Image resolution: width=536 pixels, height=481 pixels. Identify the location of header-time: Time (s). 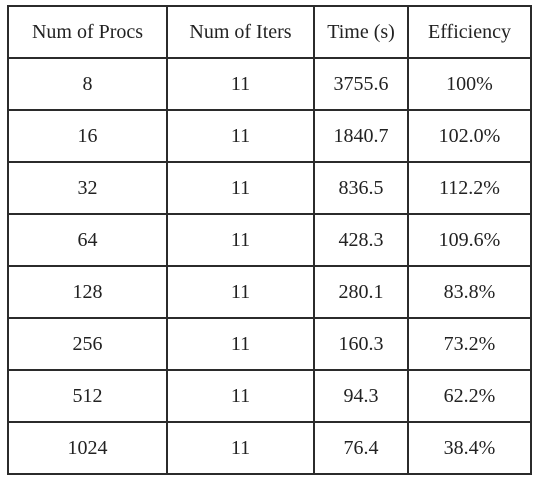
(361, 32).